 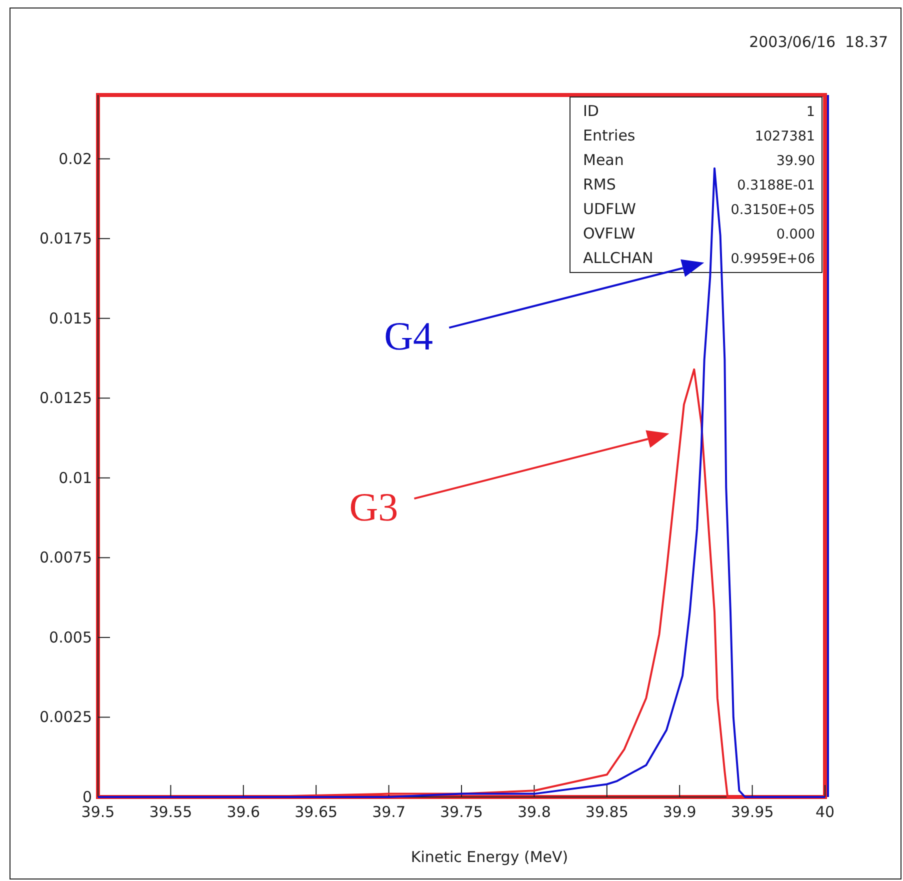 What do you see at coordinates (66, 557) in the screenshot?
I see `y-tick-label: 0.0075` at bounding box center [66, 557].